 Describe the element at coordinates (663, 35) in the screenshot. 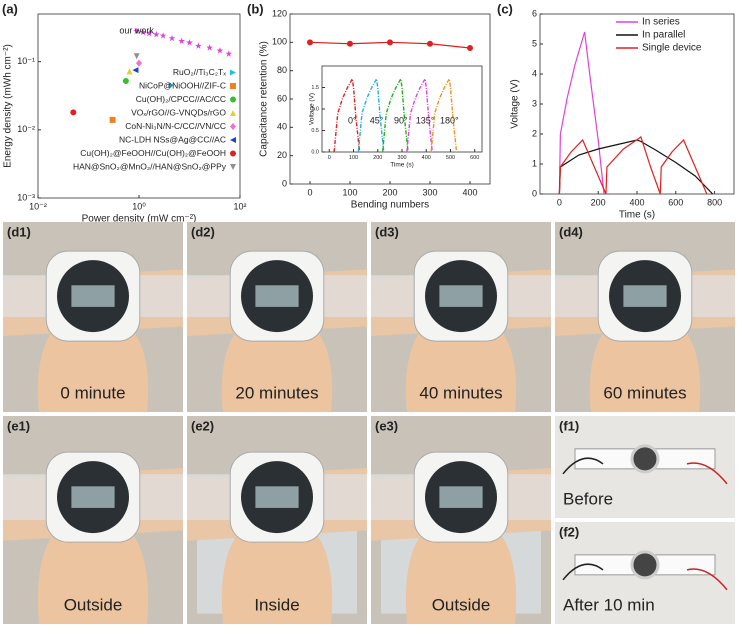

I see `legend-label: In parallel` at that location.